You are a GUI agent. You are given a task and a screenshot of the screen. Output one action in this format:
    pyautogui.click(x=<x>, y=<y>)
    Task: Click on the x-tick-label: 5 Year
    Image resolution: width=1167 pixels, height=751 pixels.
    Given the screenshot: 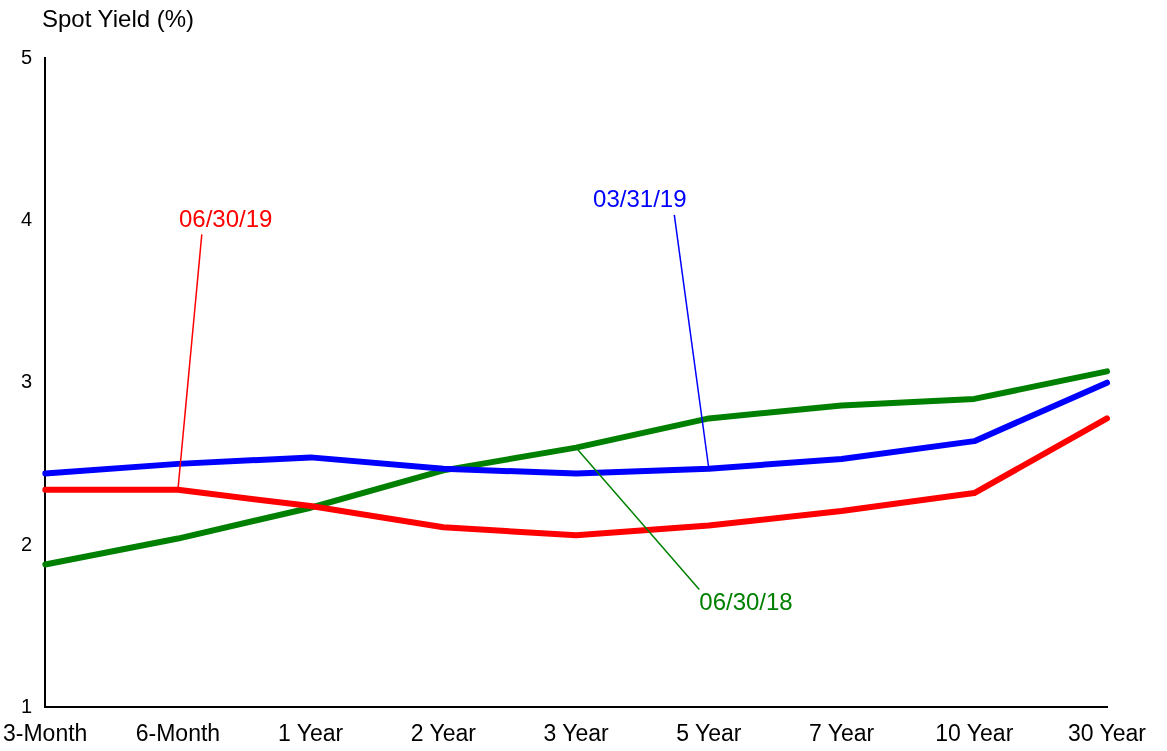 What is the action you would take?
    pyautogui.click(x=709, y=732)
    